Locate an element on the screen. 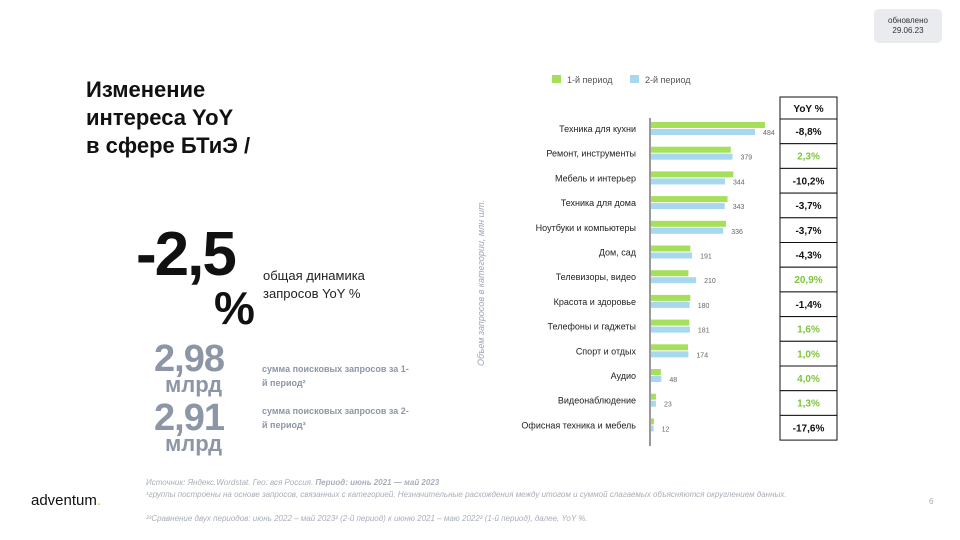 The image size is (960, 540). data-label-period-2: 180 is located at coordinates (704, 306).